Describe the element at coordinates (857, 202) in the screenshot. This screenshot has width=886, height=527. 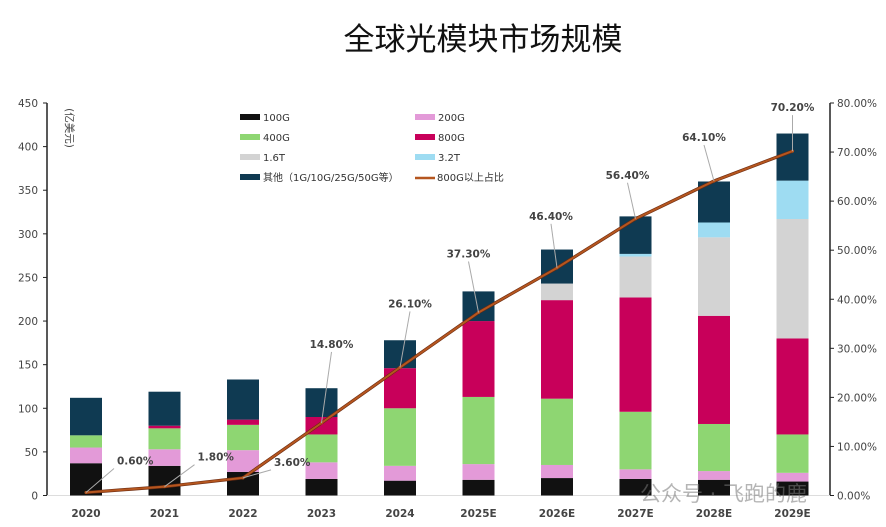
I see `y2-tick-label: 60.00%` at that location.